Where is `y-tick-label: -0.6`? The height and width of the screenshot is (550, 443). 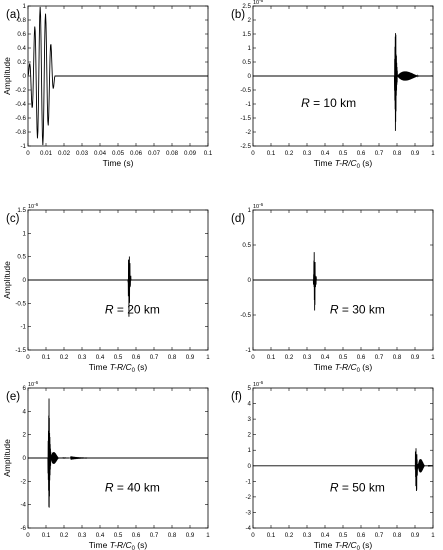 y-tick-label: -0.6 is located at coordinates (20, 118).